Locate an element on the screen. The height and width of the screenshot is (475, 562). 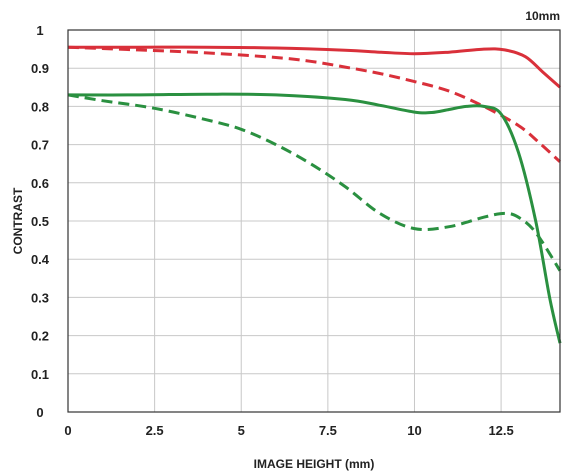
y-tick-label: 0.1 is located at coordinates (40, 374).